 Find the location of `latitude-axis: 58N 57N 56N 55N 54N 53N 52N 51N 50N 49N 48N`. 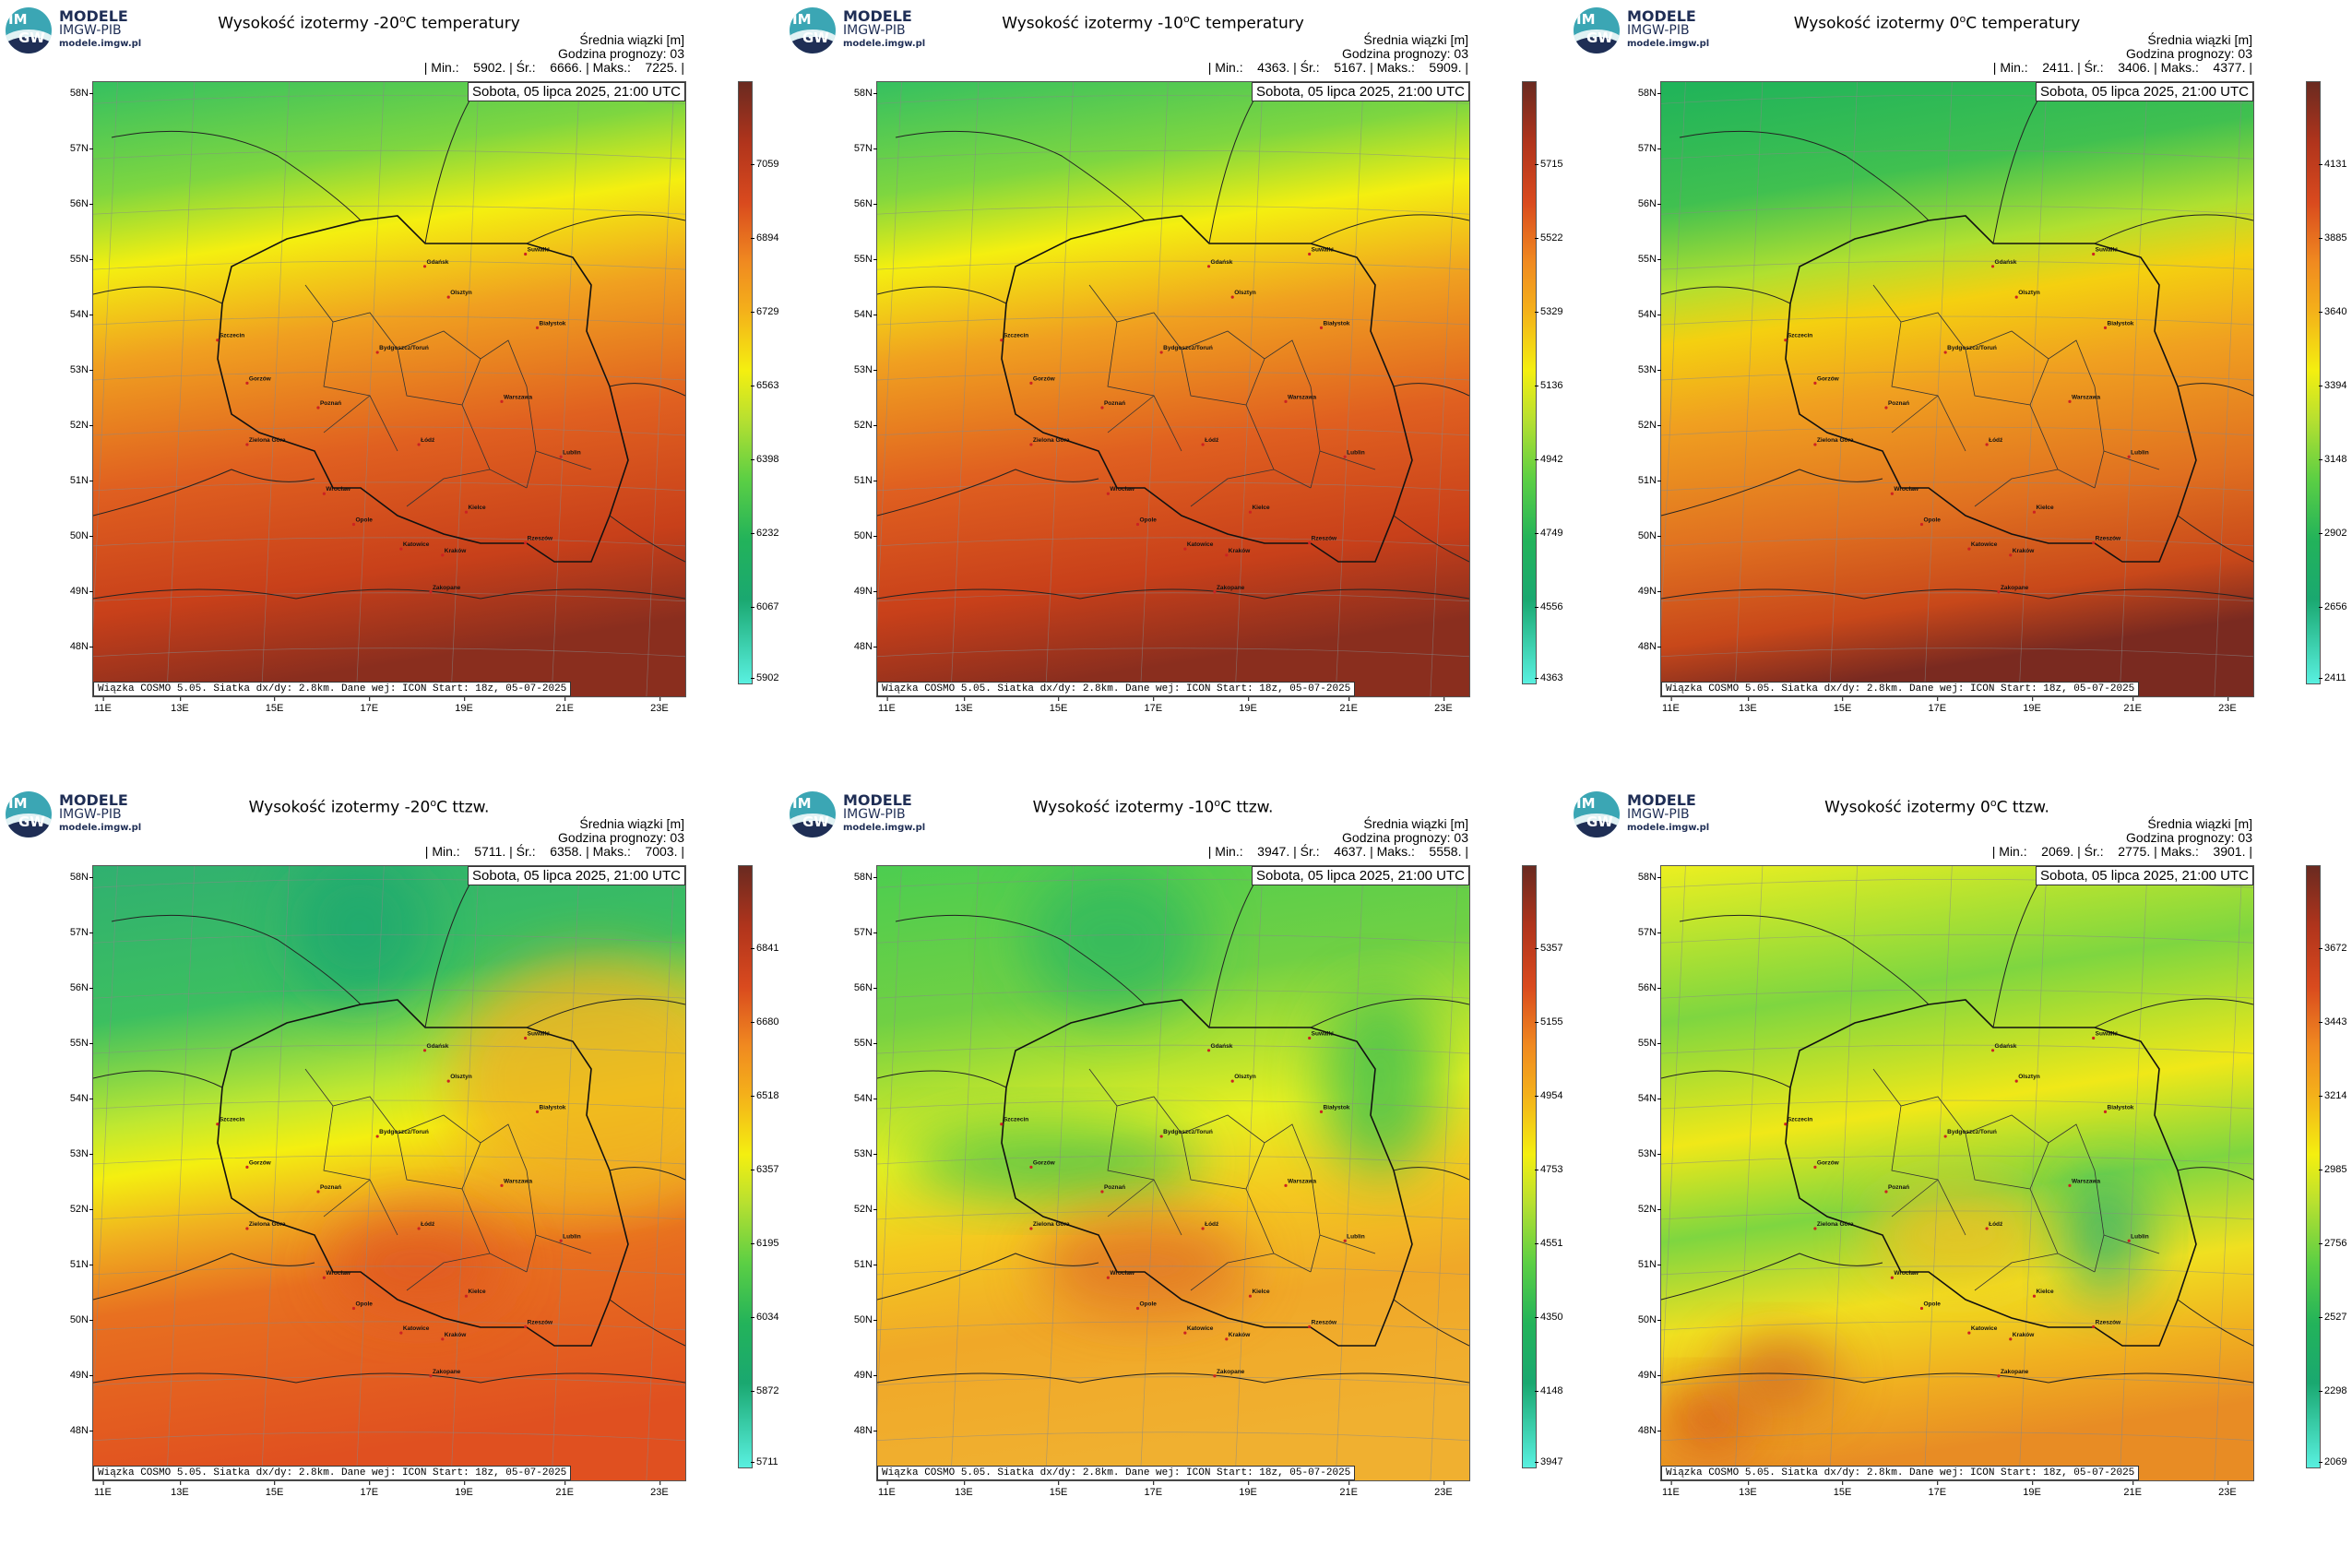

latitude-axis: 58N 57N 56N 55N 54N 53N 52N 51N 50N 49N 48N is located at coordinates (858, 388).